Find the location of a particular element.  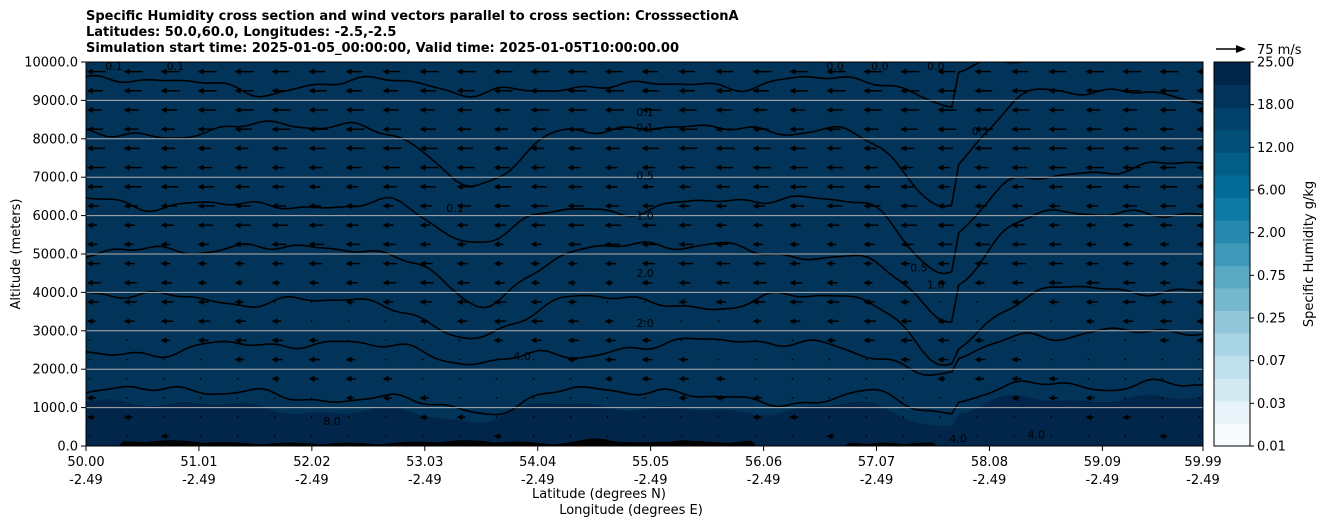

x-tick-lon-label-9: -2.49 is located at coordinates (1103, 480).